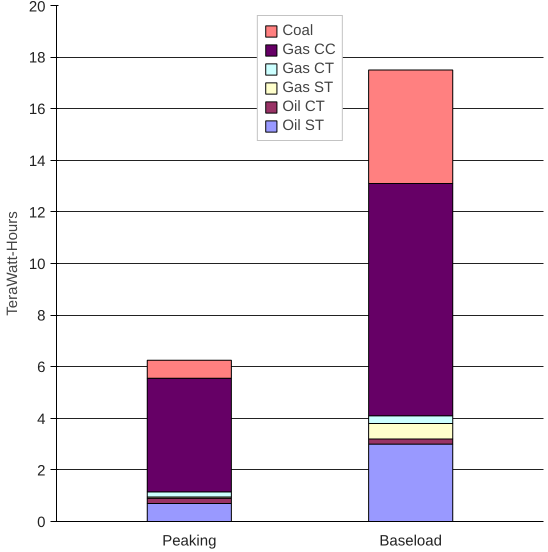 Image resolution: width=548 pixels, height=552 pixels. What do you see at coordinates (298, 30) in the screenshot?
I see `legend-label: Coal` at bounding box center [298, 30].